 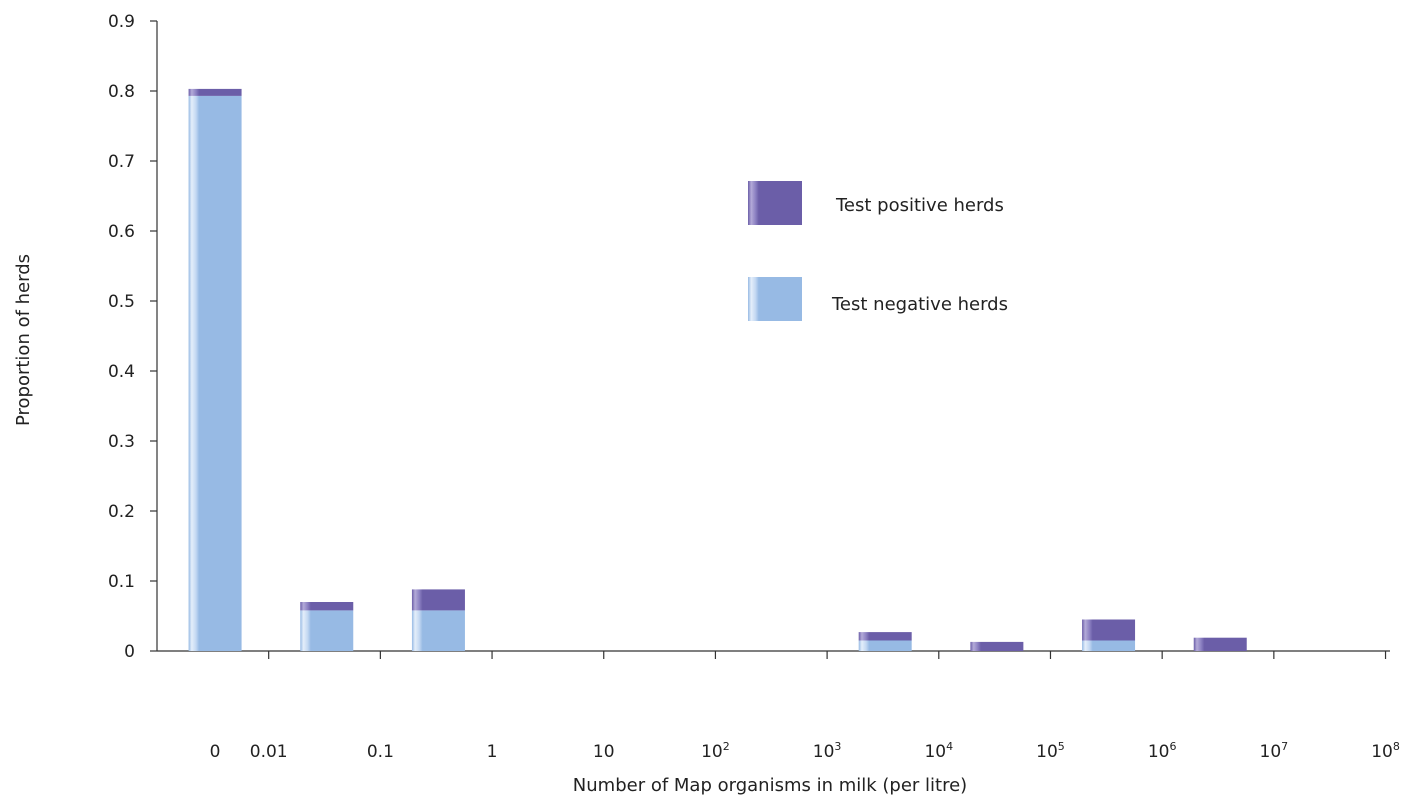 What do you see at coordinates (604, 752) in the screenshot?
I see `x-tick-label: 10` at bounding box center [604, 752].